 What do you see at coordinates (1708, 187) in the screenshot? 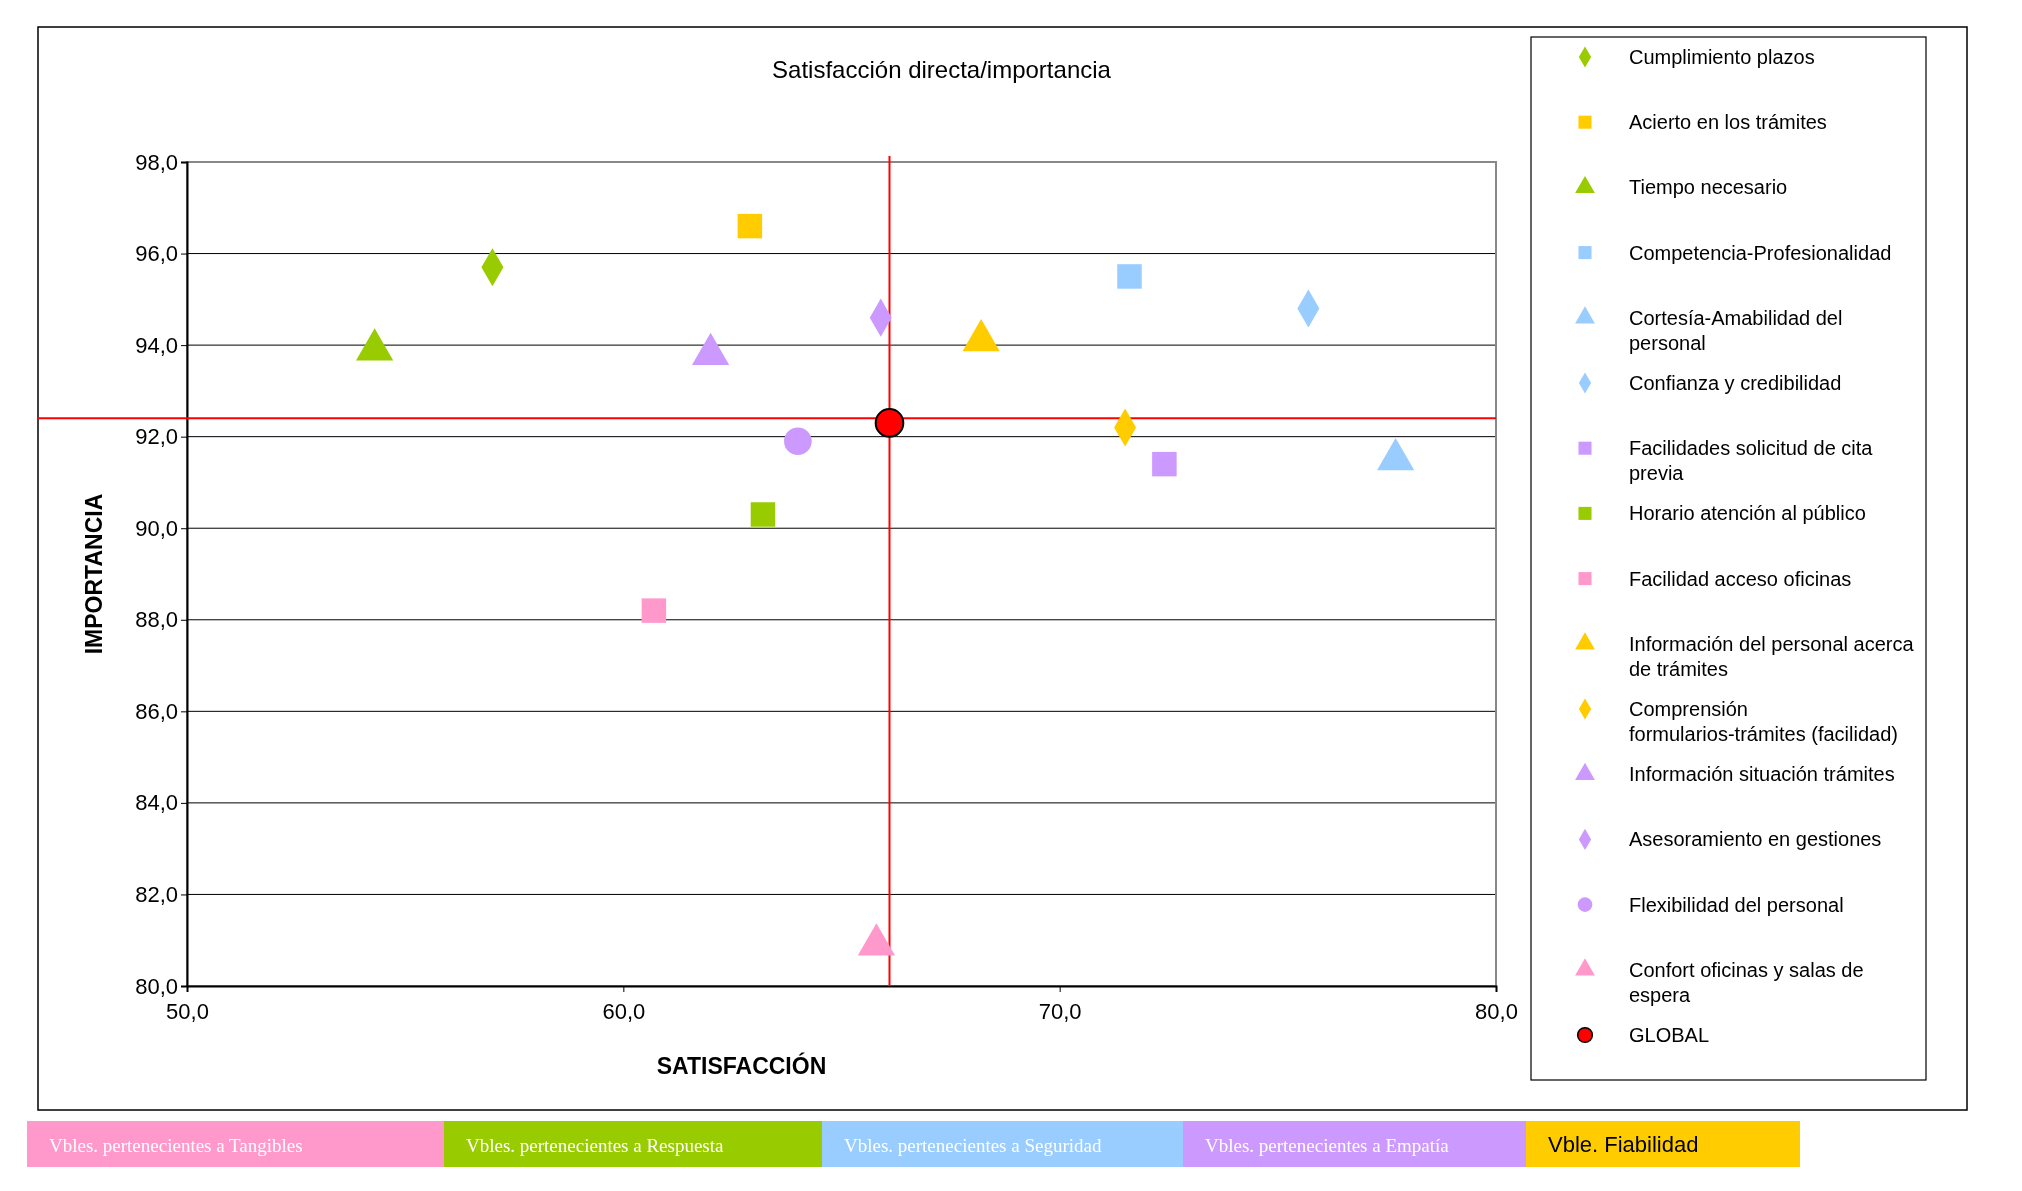
I see `legend-label: Tiempo necesario` at bounding box center [1708, 187].